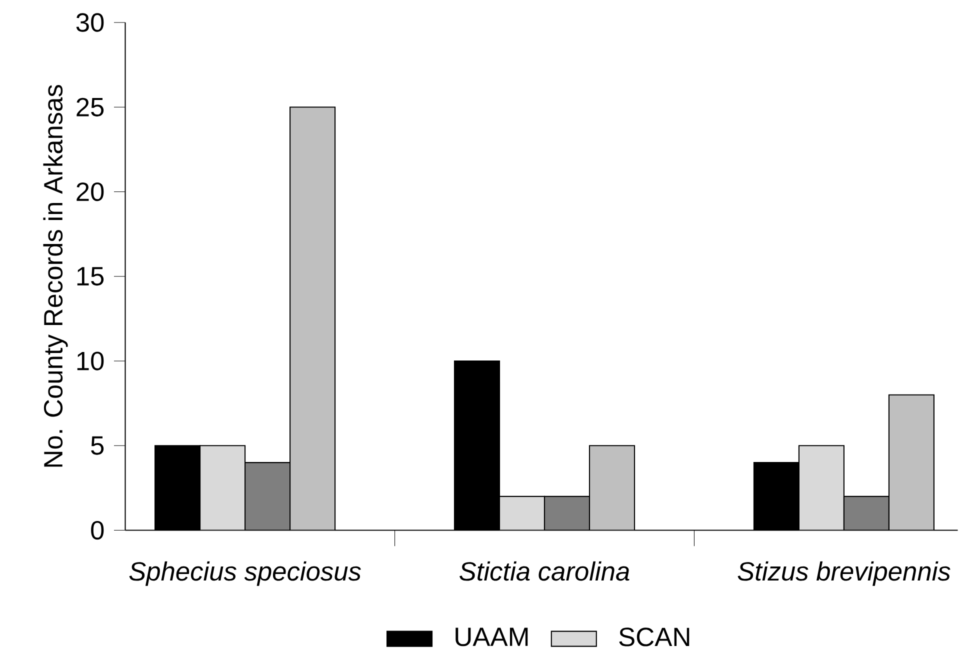  I want to click on y-tick-label: 25, so click(90, 107).